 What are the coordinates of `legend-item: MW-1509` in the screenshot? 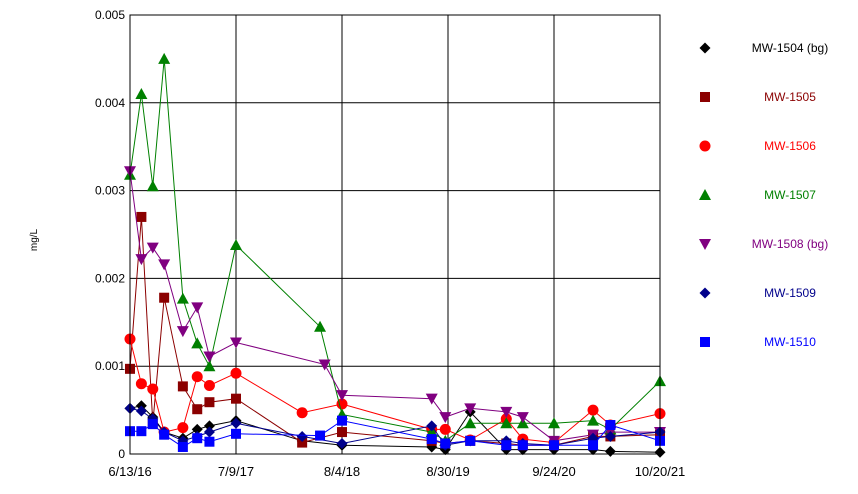 It's located at (757, 293).